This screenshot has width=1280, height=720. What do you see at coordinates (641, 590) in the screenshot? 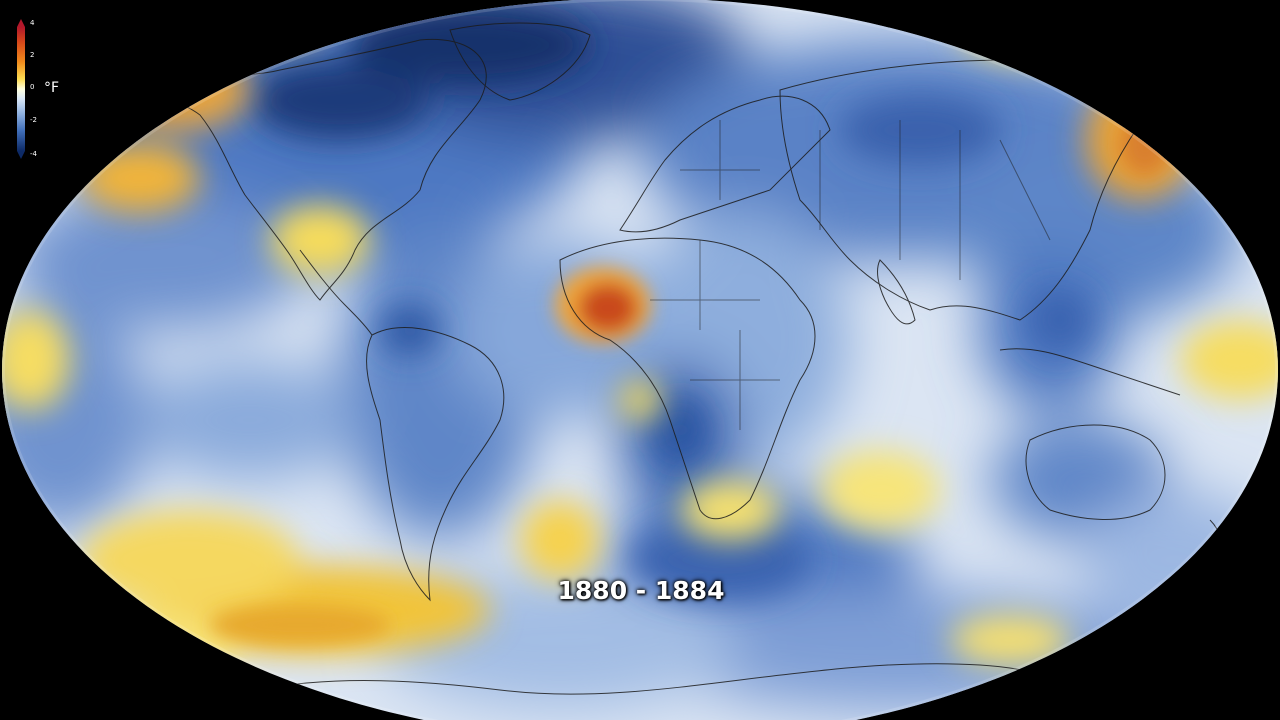
I see `period-label: 1880 - 1884` at bounding box center [641, 590].